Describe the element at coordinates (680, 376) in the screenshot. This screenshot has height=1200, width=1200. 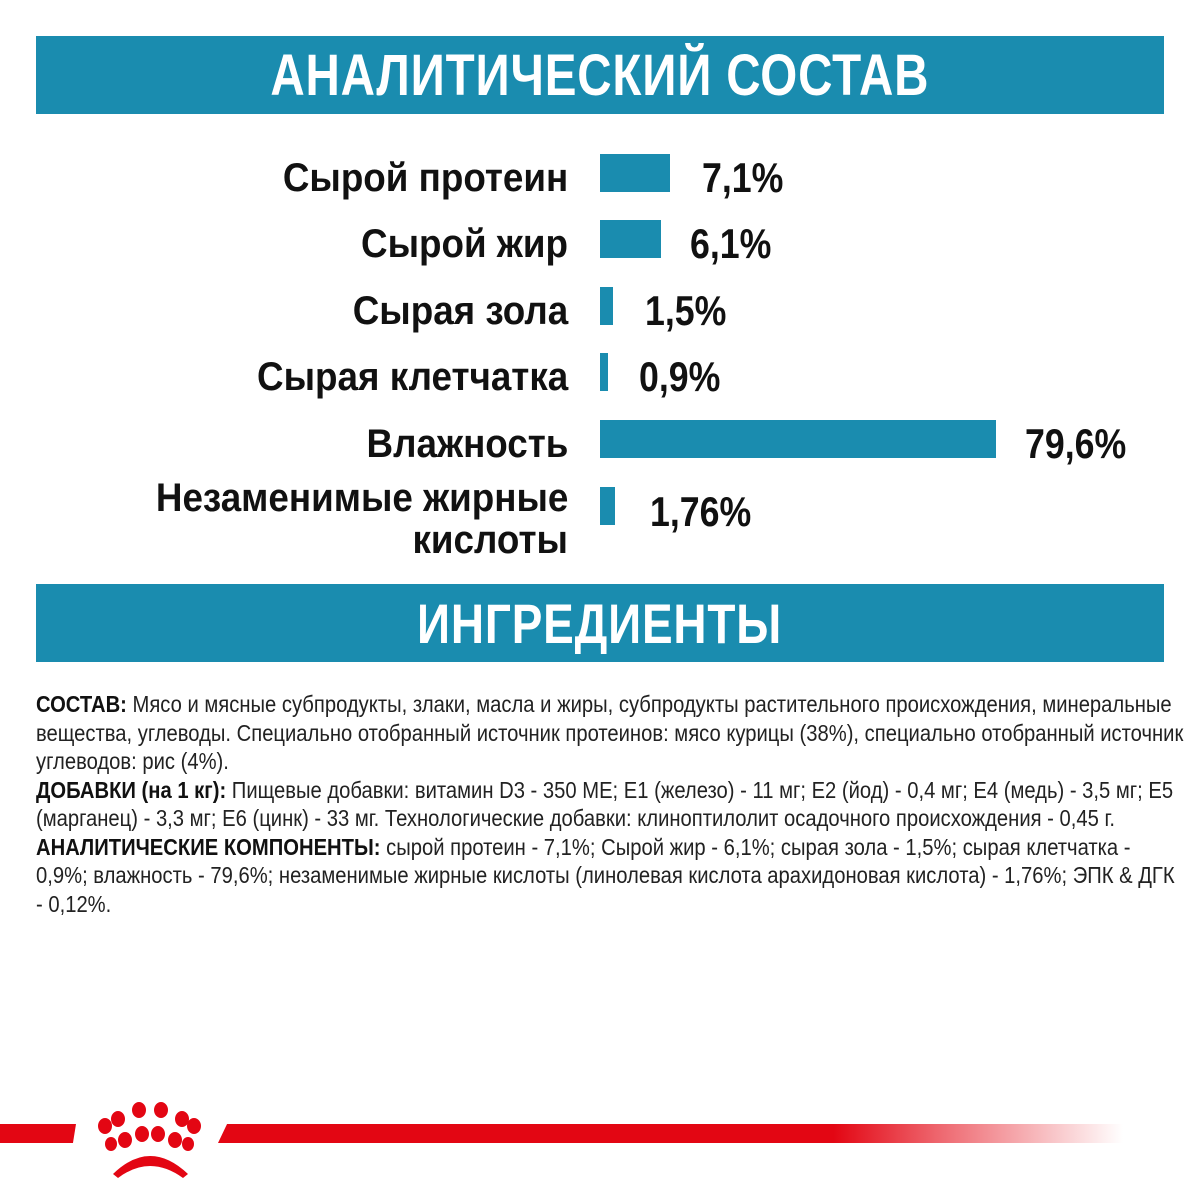
I see `row-value: 0,9%` at that location.